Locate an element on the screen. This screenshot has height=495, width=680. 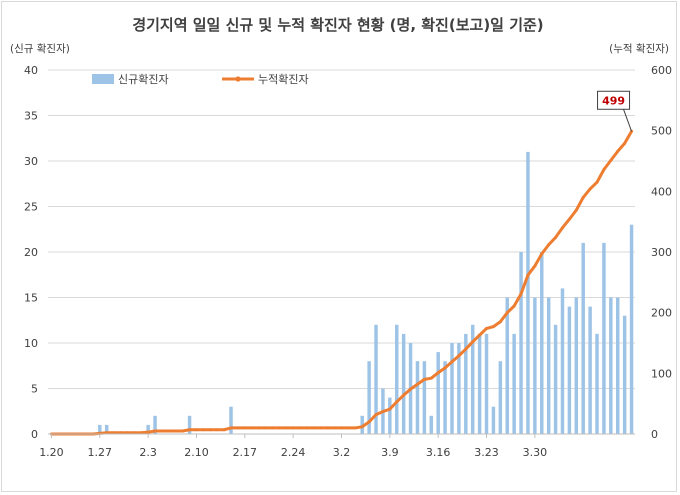
right-tick-label: 500 is located at coordinates (661, 131).